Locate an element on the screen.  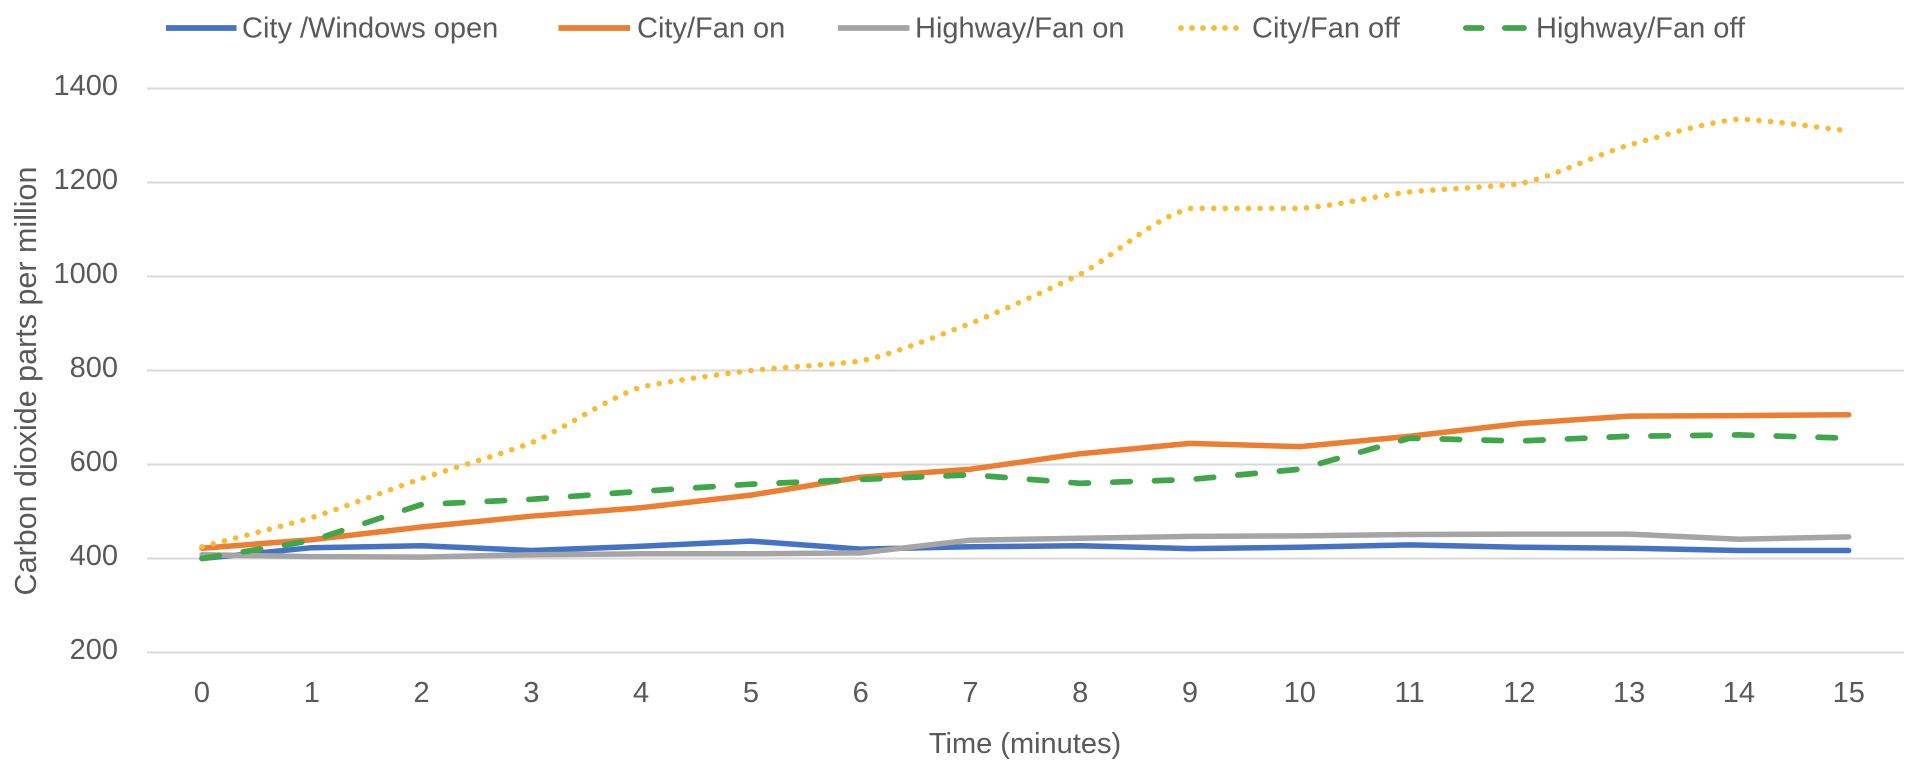
svg-text: 7 is located at coordinates (970, 693).